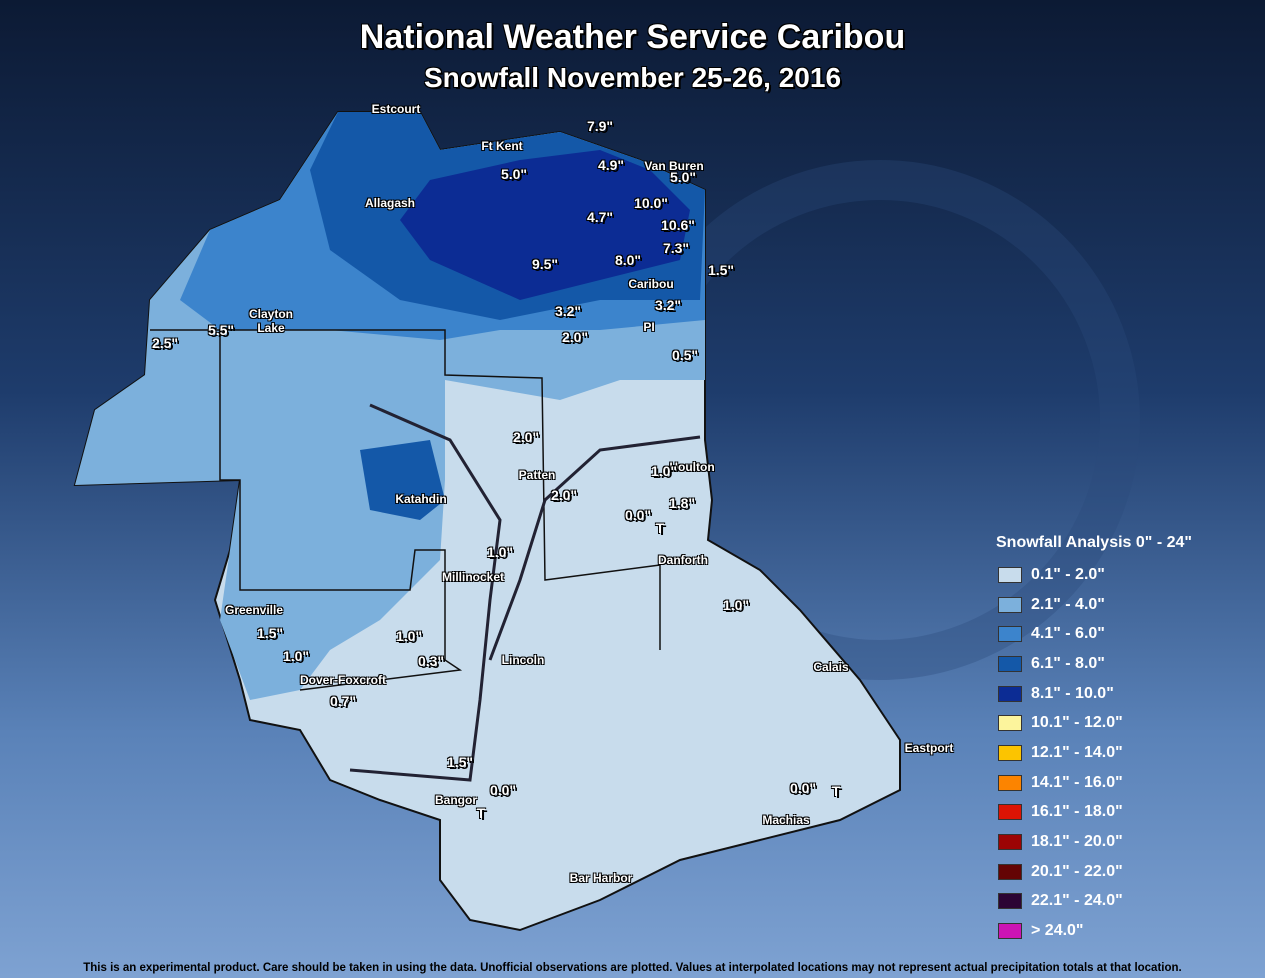 The width and height of the screenshot is (1265, 978). What do you see at coordinates (165, 343) in the screenshot?
I see `observation-label: 2.5"` at bounding box center [165, 343].